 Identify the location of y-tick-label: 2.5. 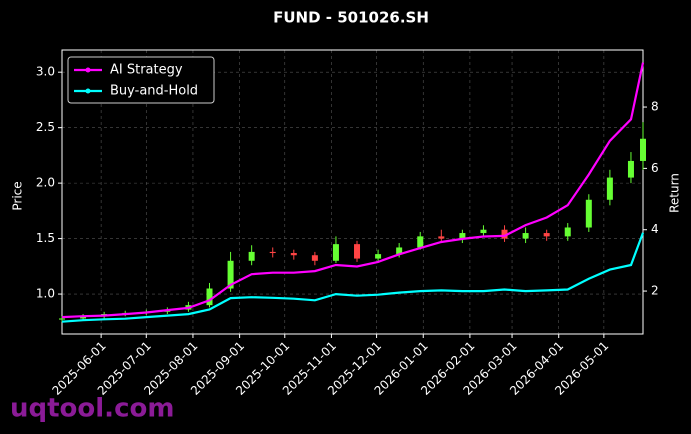
(45, 127).